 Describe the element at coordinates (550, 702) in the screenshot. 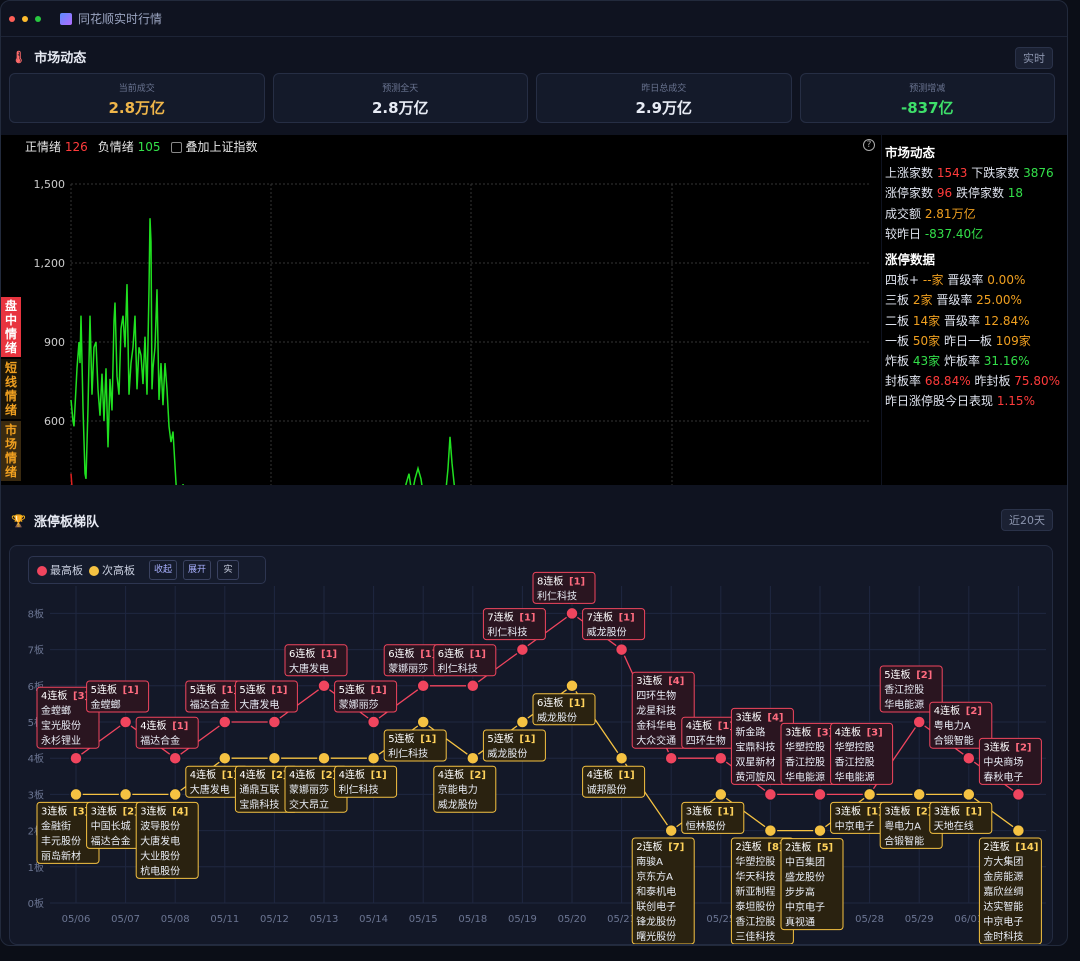

I see `callout-title: 6连板` at that location.